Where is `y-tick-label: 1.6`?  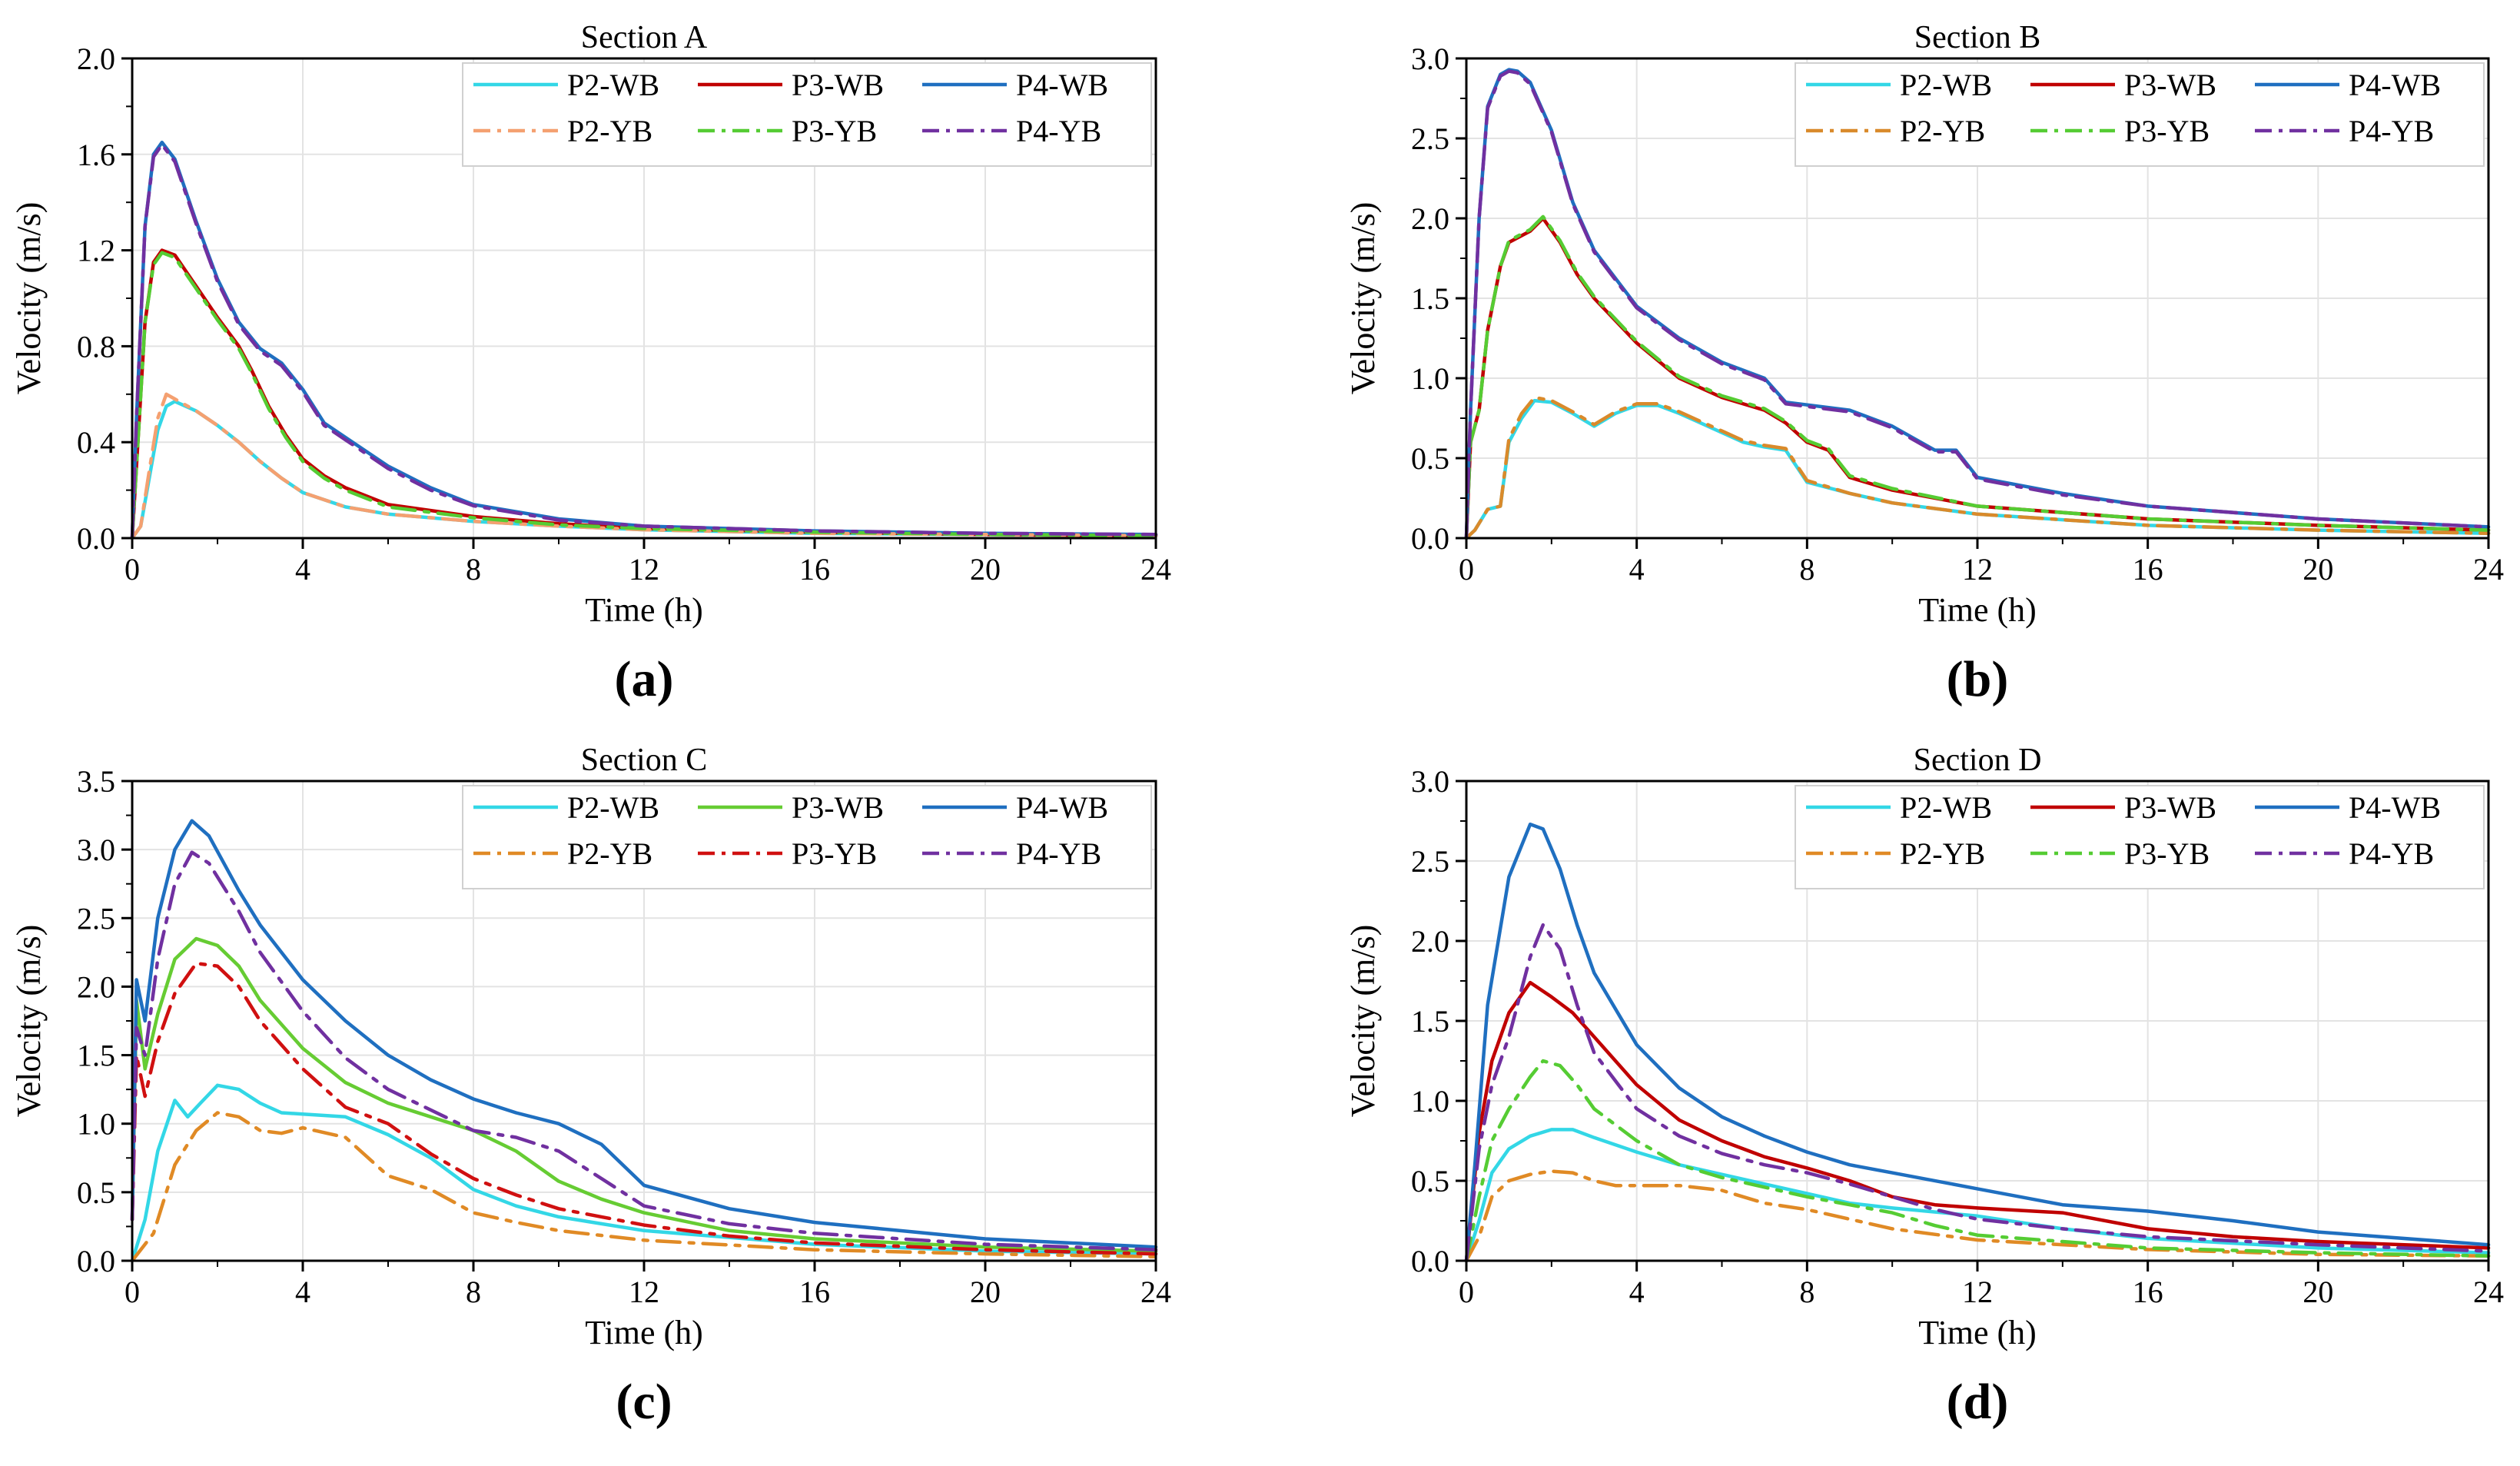 y-tick-label: 1.6 is located at coordinates (96, 155).